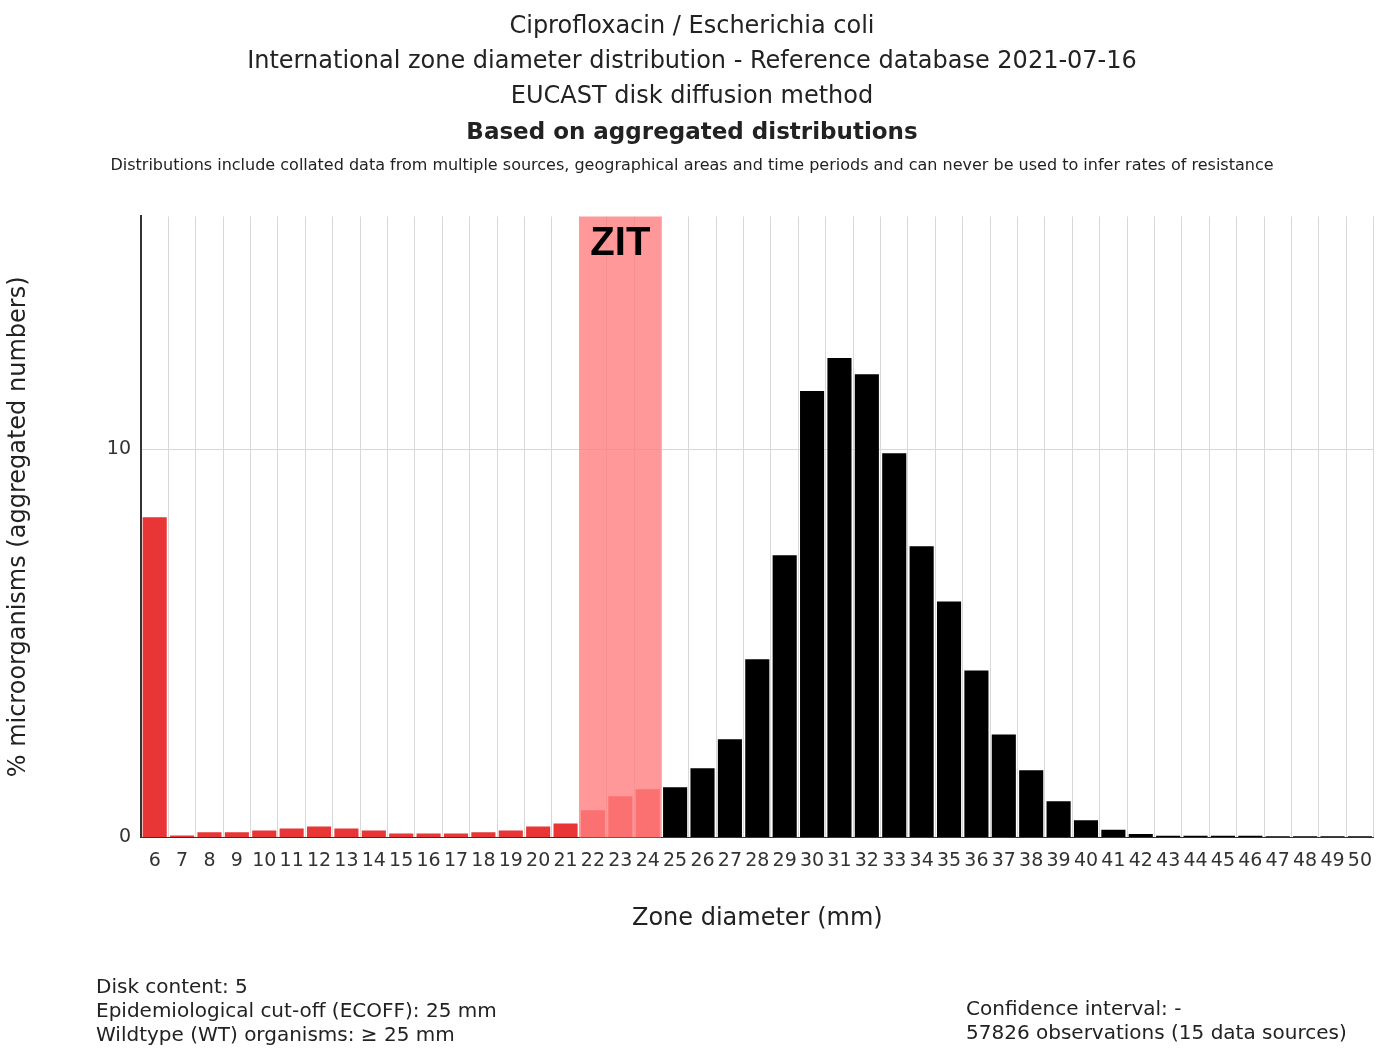 This screenshot has height=1050, width=1384. I want to click on x-tick-label: 39, so click(1058, 858).